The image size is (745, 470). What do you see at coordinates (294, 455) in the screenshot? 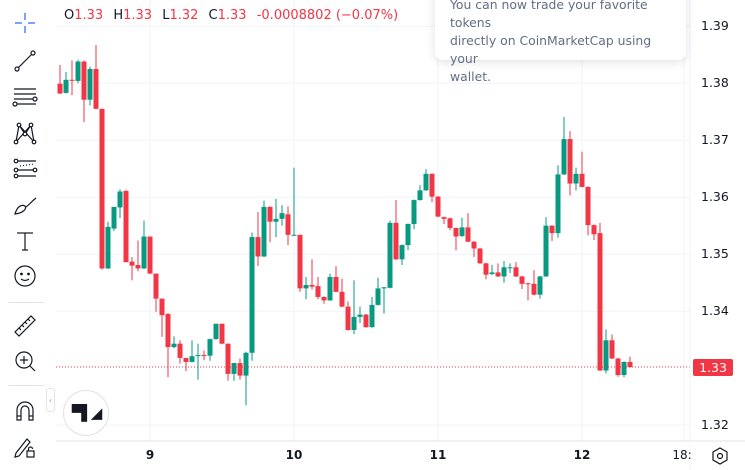
I see `time-tick-label: 10` at bounding box center [294, 455].